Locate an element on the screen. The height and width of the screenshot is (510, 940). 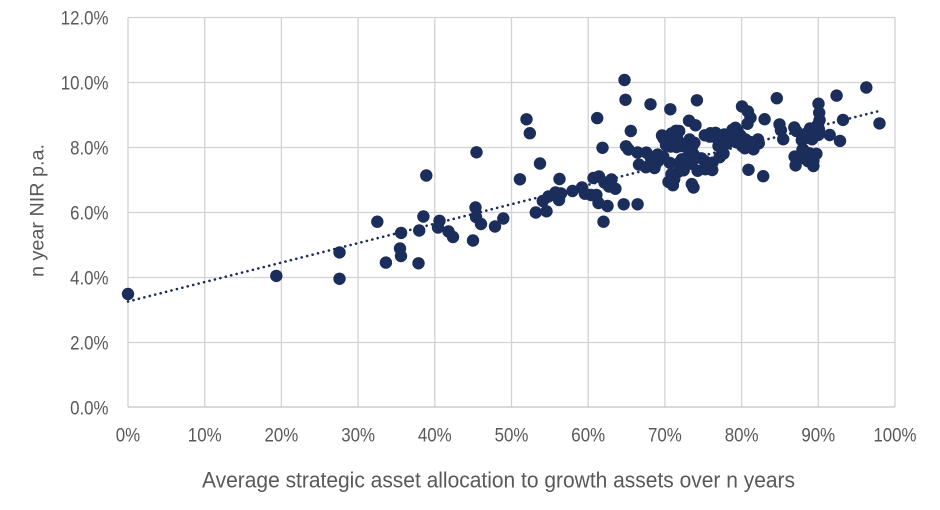
svg-text: n year NIR p.a. is located at coordinates (38, 210).